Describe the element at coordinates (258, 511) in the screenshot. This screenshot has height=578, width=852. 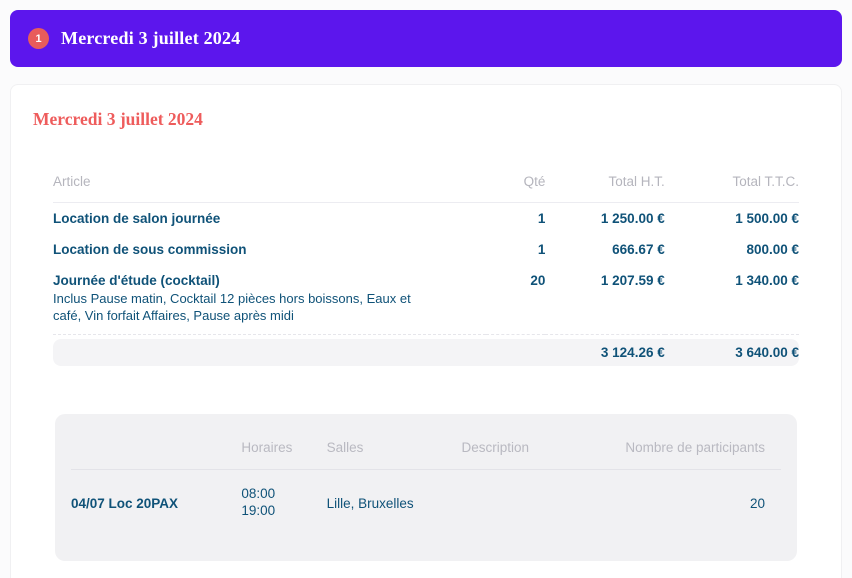
I see `schedule-time-end: 19:00` at that location.